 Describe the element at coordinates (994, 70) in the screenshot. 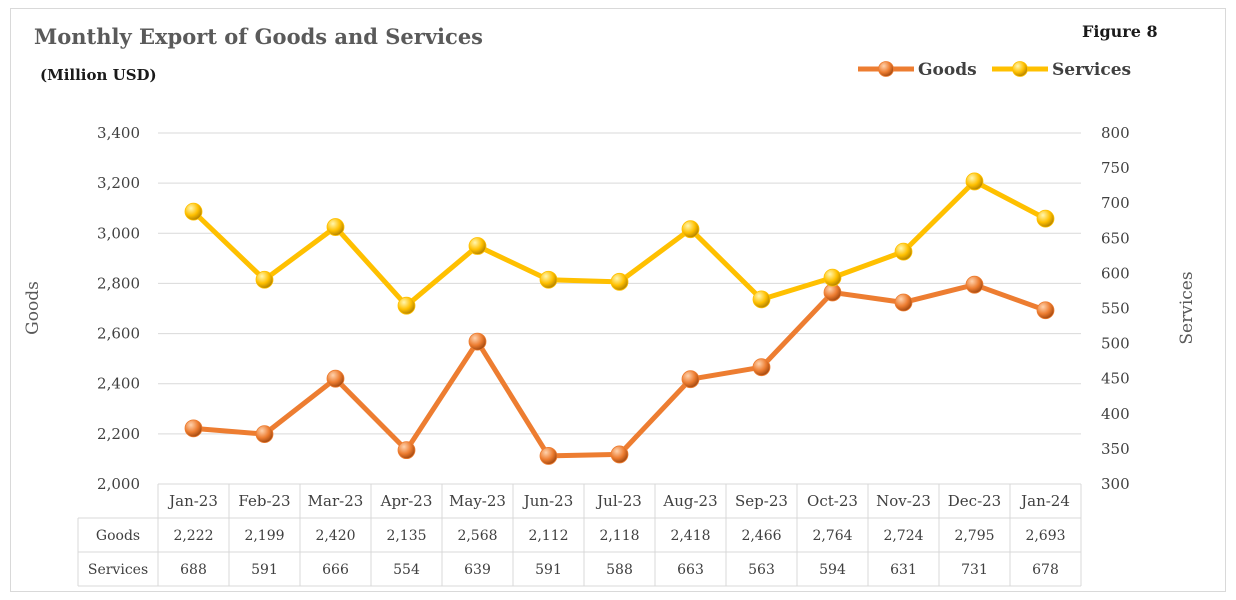

I see `legend: Goods Services` at that location.